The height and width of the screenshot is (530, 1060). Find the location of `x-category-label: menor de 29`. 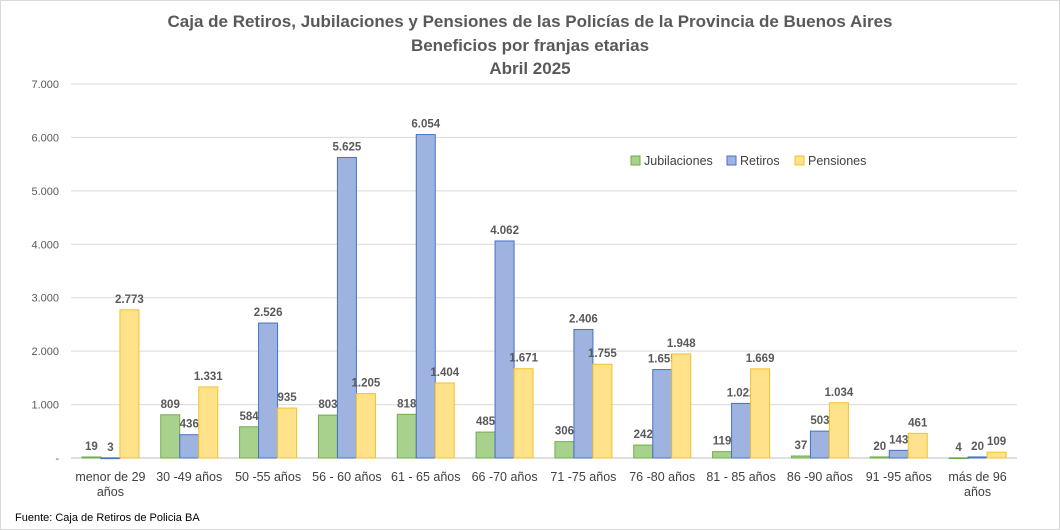

x-category-label: menor de 29 is located at coordinates (110, 477).